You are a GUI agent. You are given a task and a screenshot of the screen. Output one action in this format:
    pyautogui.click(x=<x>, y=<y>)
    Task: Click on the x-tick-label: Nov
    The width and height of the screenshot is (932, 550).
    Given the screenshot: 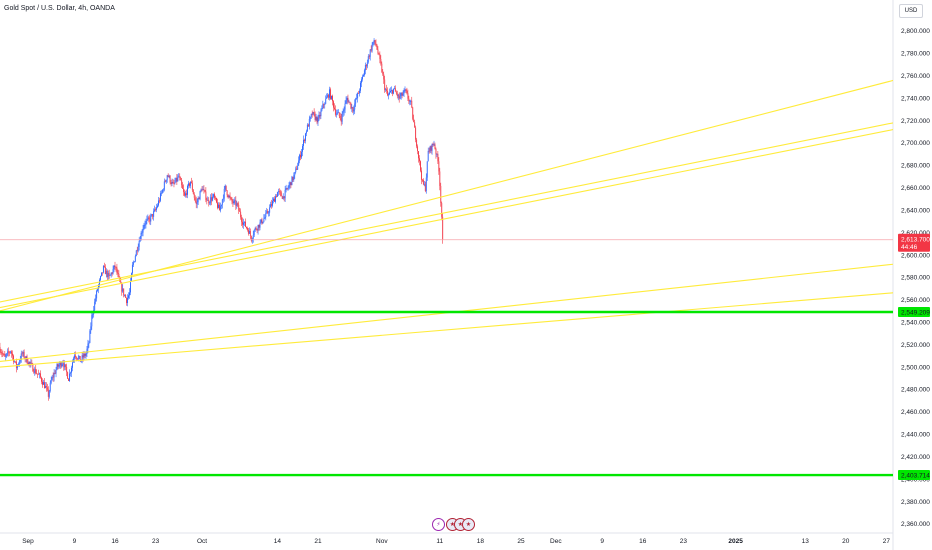 What is the action you would take?
    pyautogui.click(x=382, y=541)
    